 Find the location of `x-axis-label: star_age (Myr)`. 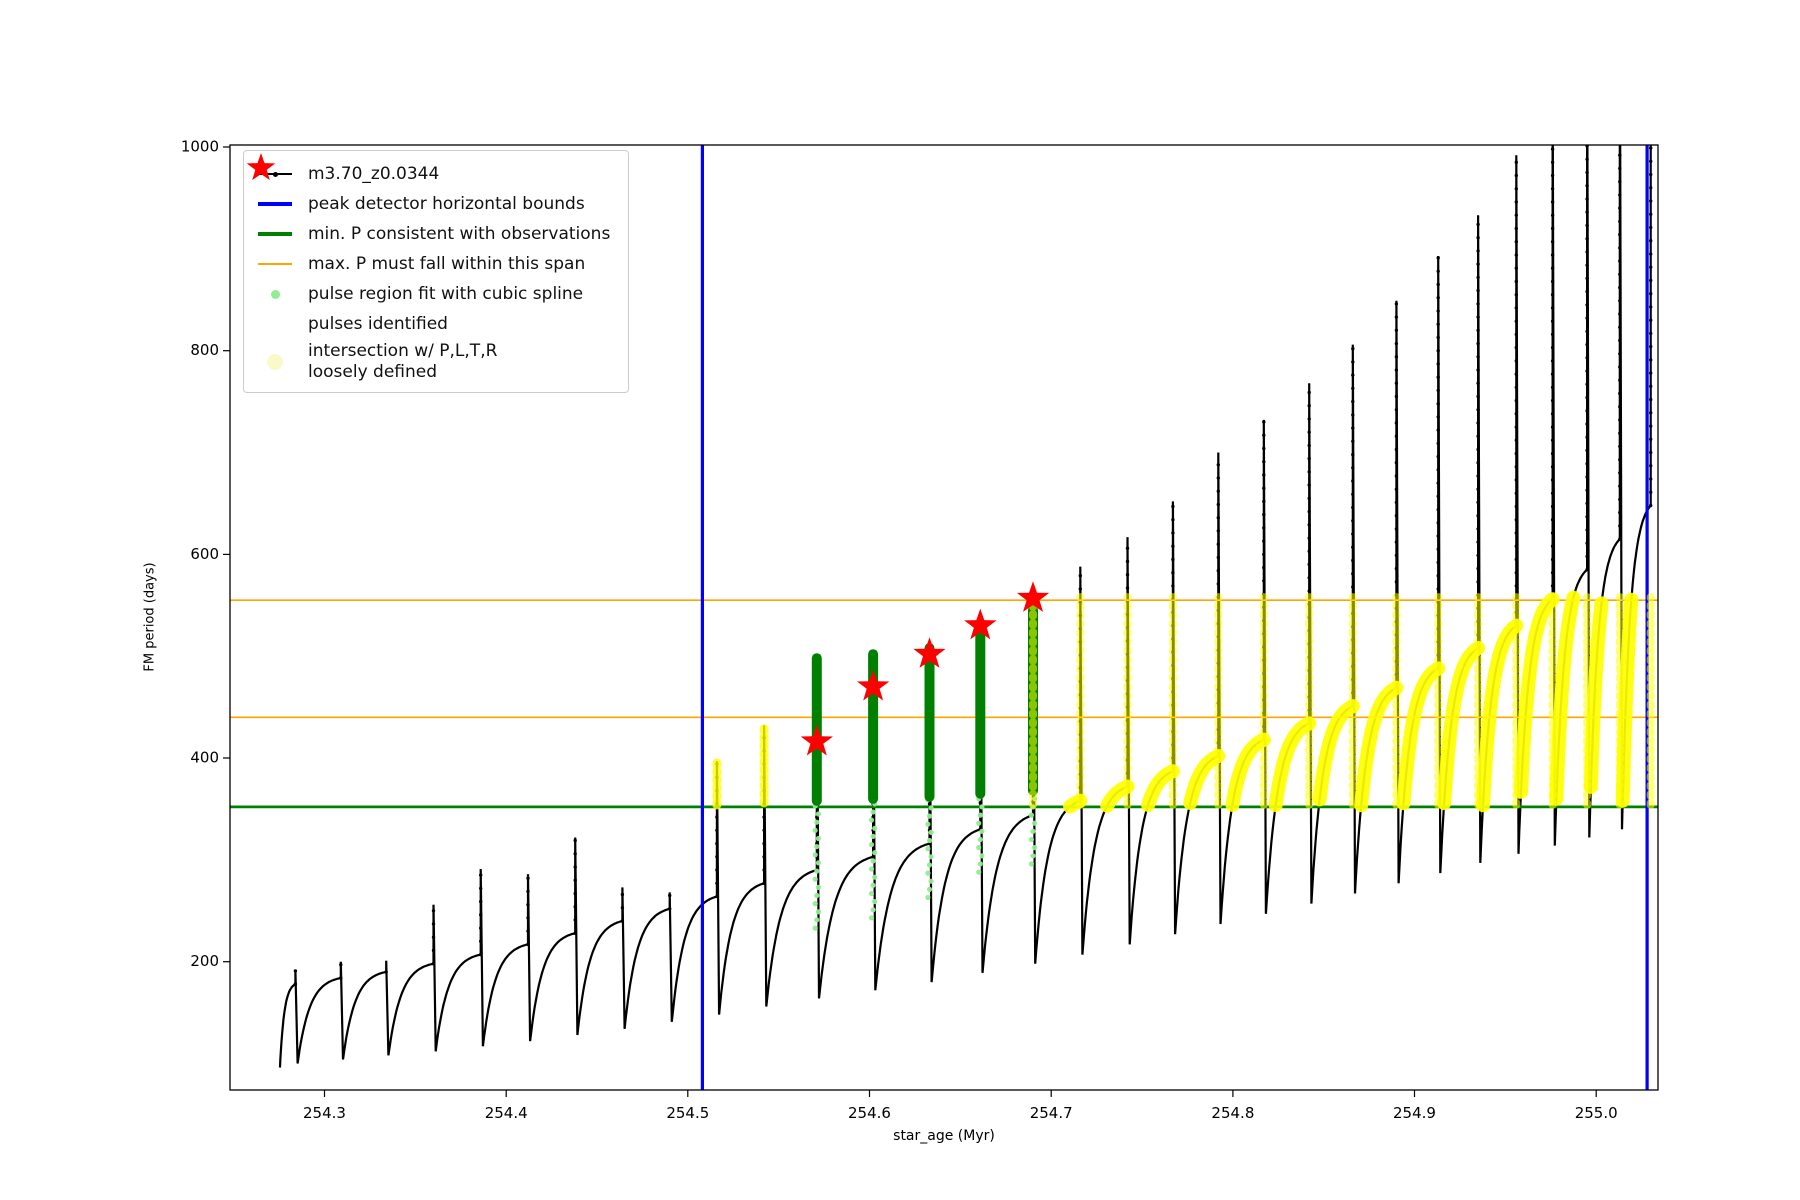

x-axis-label: star_age (Myr) is located at coordinates (944, 1136).